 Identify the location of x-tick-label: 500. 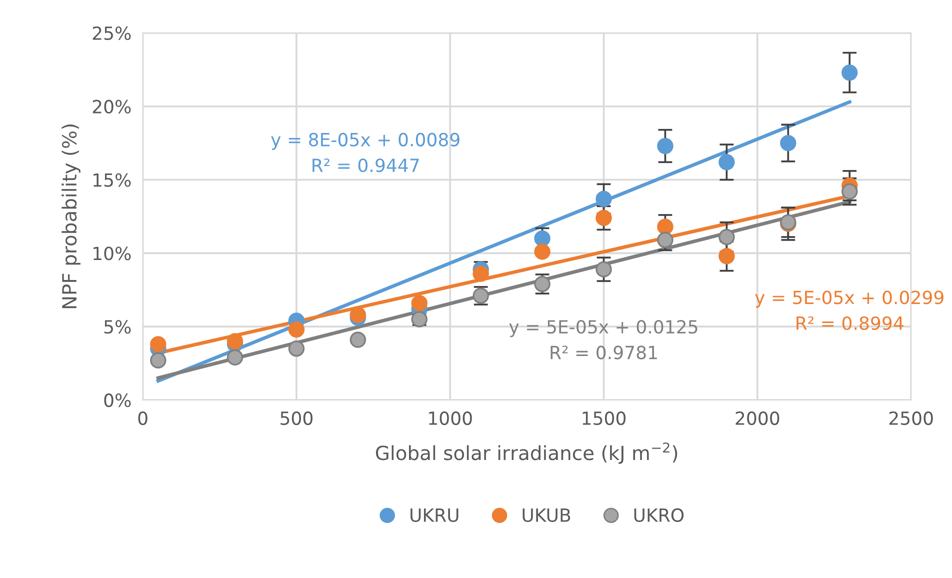
(296, 418).